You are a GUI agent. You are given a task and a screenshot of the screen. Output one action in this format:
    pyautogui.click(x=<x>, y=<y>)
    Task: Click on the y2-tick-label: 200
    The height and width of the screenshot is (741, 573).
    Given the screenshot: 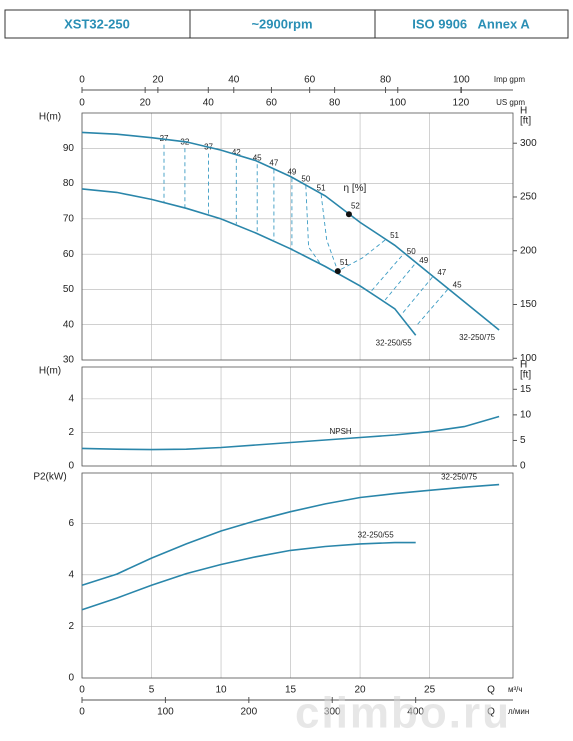 What is the action you would take?
    pyautogui.click(x=528, y=250)
    